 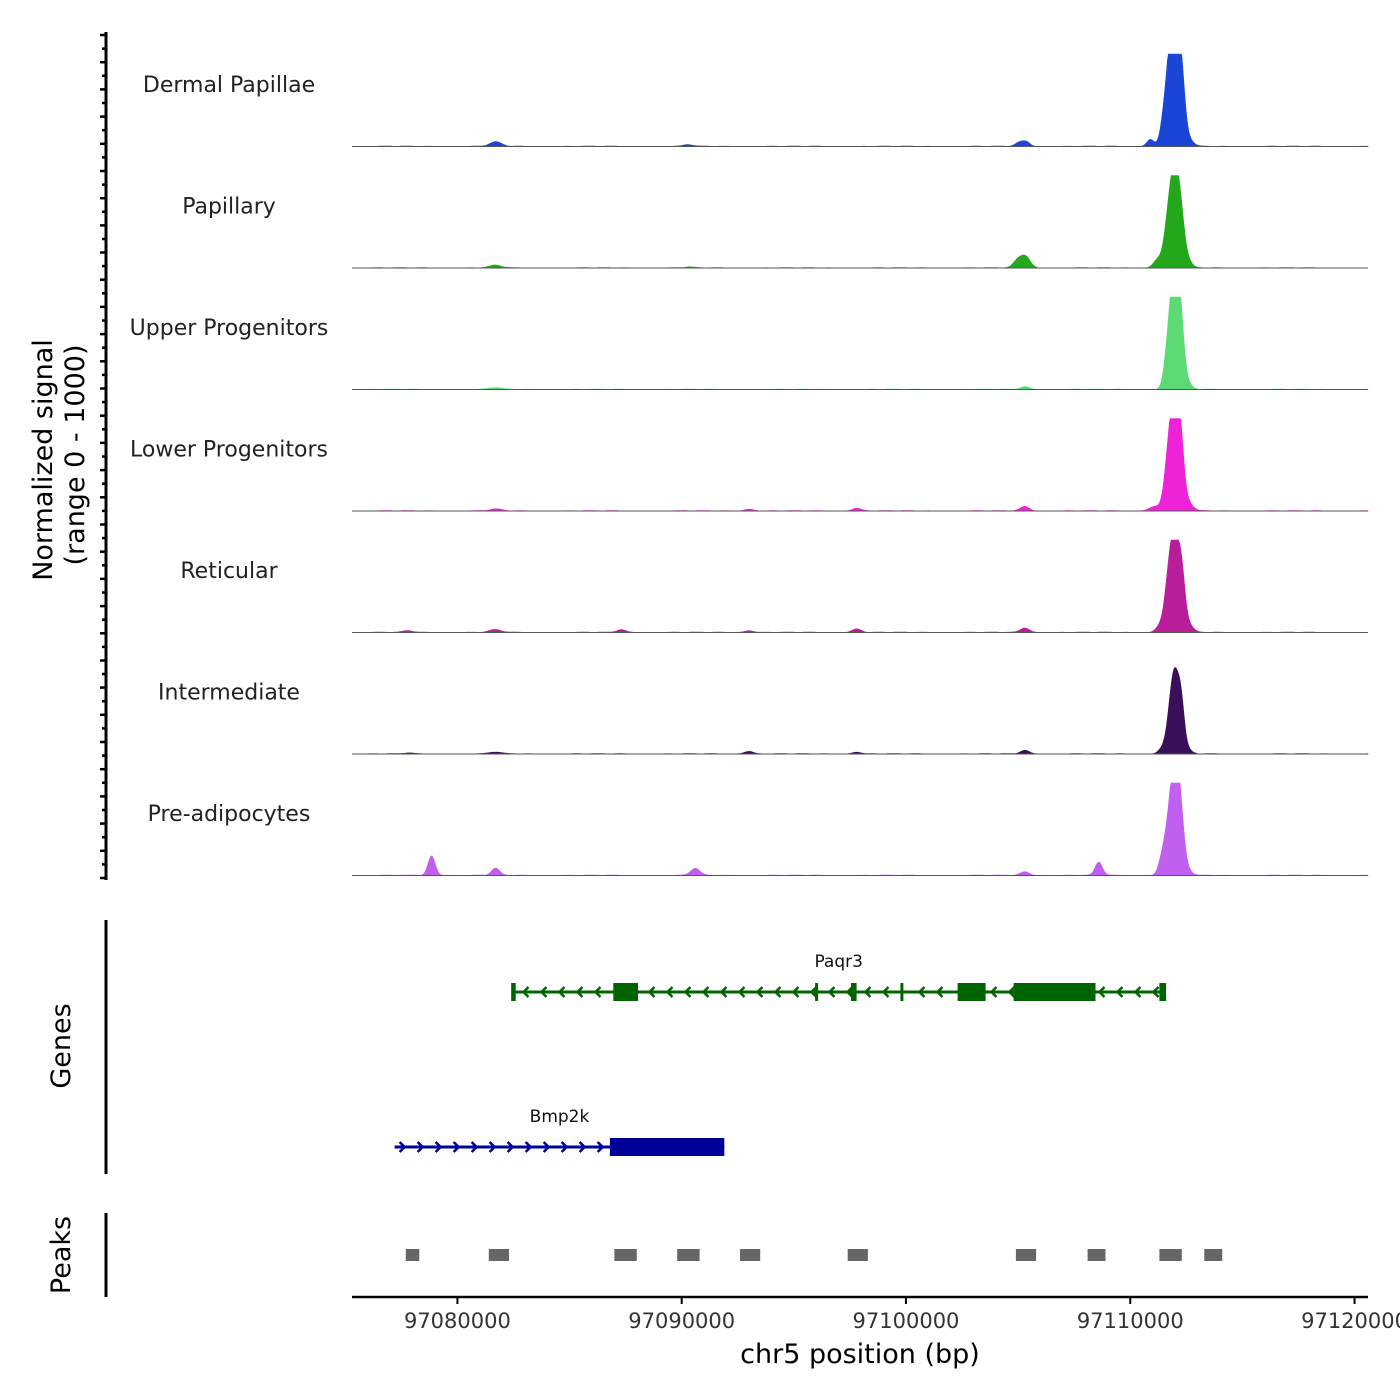 I want to click on track-label: Intermediate, so click(x=229, y=692).